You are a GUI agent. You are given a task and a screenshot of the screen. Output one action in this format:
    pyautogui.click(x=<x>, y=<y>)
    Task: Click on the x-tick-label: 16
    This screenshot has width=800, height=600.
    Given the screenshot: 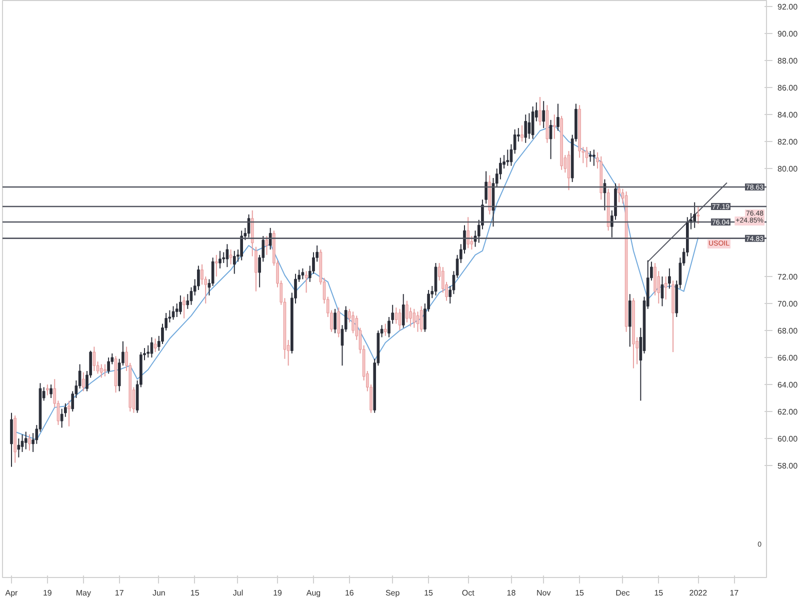 What is the action you would take?
    pyautogui.click(x=349, y=593)
    